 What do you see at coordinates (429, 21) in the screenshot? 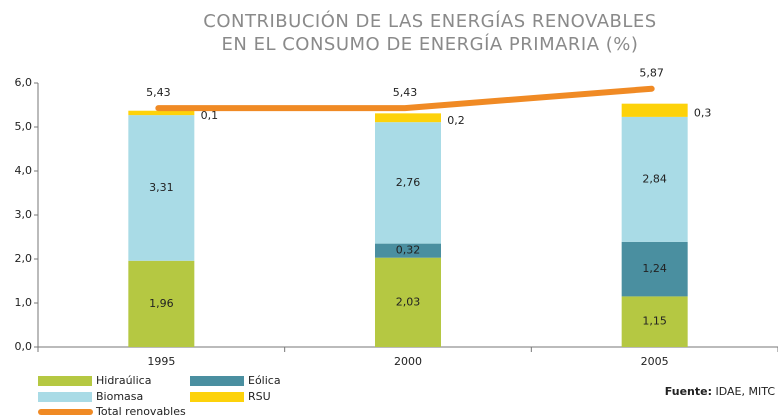
I see `chart-title: CONTRIBUCIÓN DE LAS ENERGÍAS RENOVABLES` at bounding box center [429, 21].